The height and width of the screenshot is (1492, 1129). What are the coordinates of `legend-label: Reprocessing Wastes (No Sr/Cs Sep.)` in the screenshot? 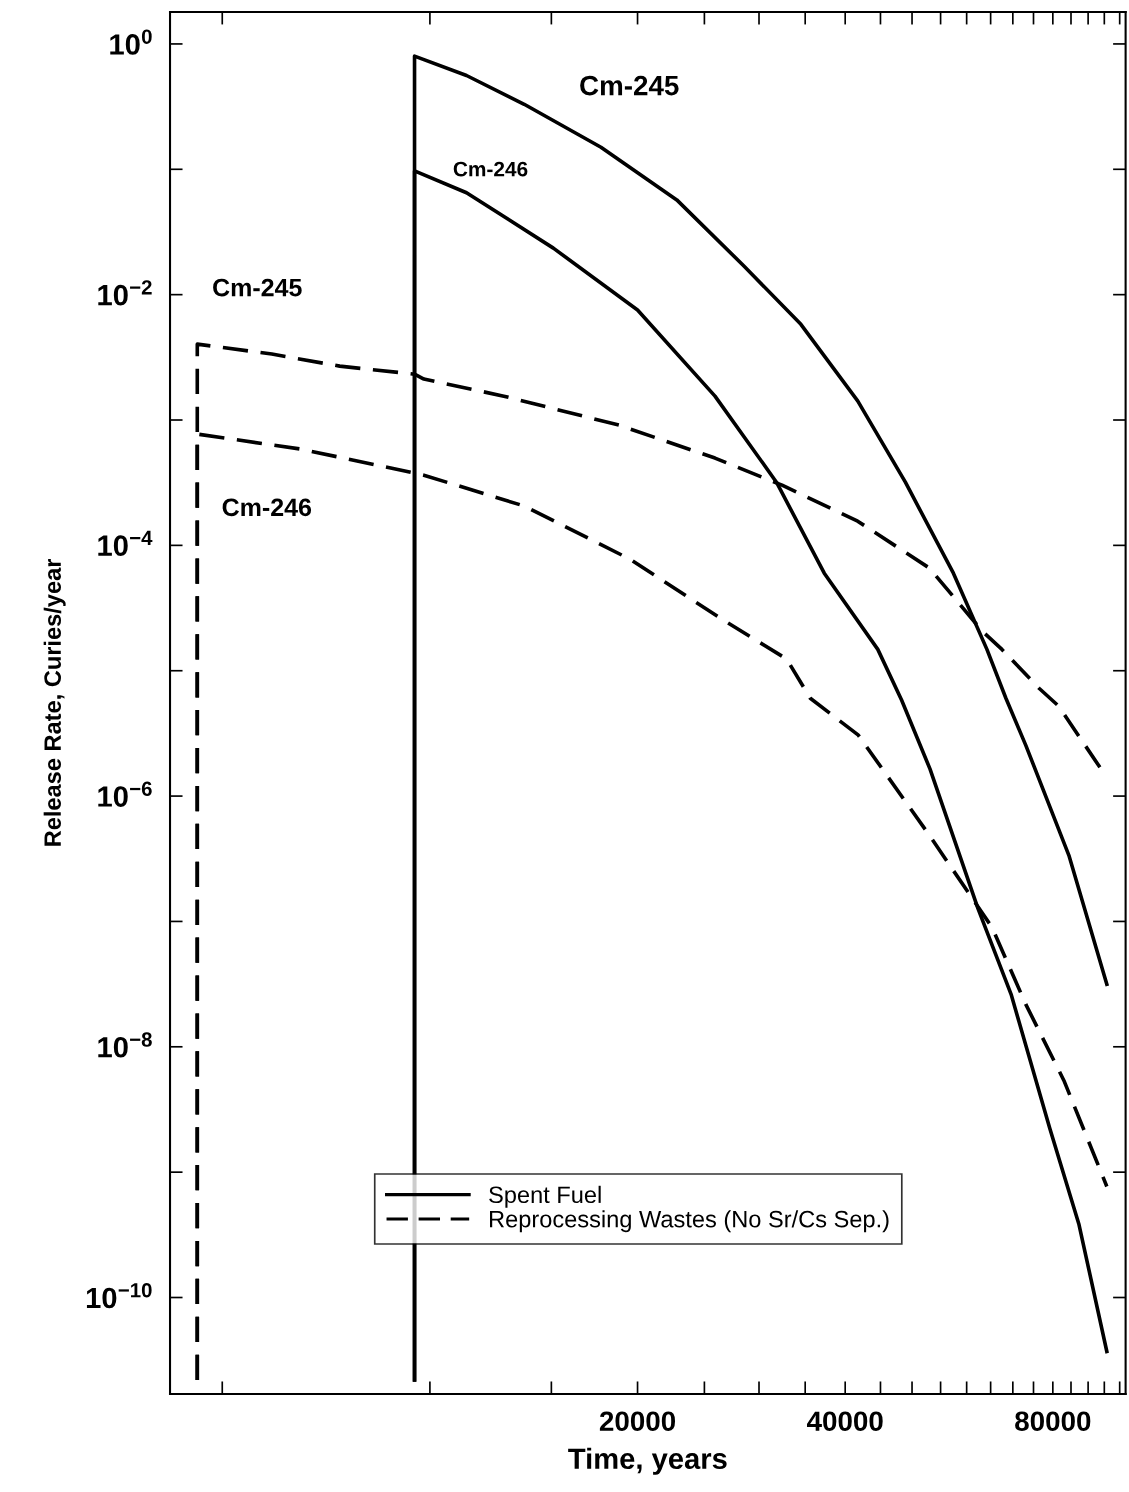 It's located at (689, 1221).